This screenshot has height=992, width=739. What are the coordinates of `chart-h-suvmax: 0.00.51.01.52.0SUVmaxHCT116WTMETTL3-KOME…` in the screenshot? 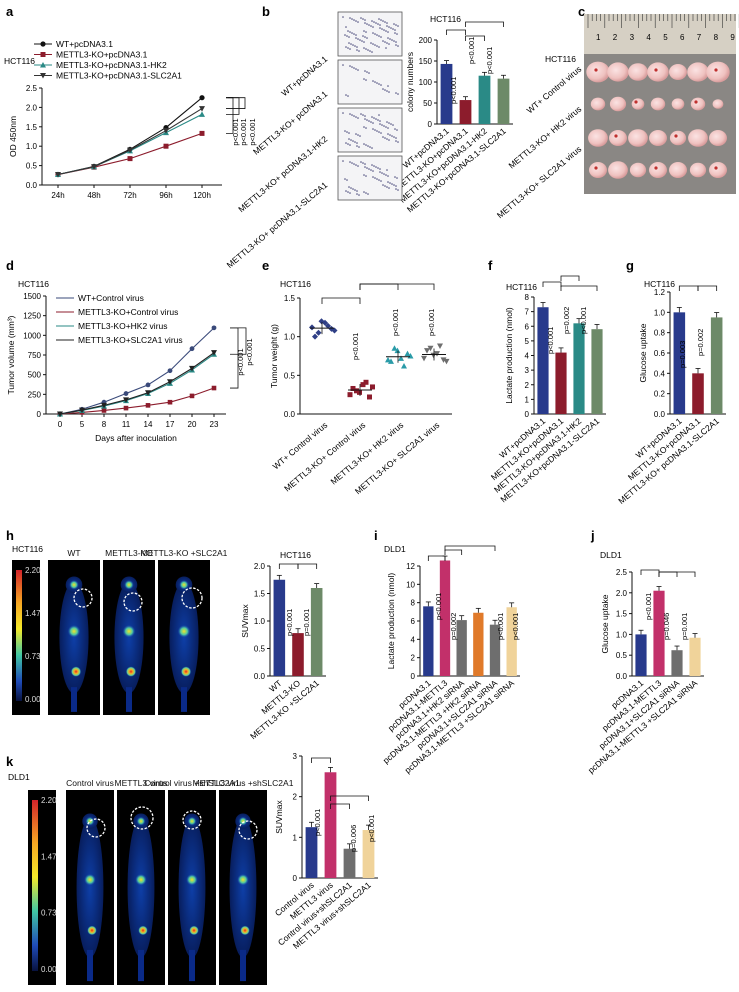 It's located at (283, 645).